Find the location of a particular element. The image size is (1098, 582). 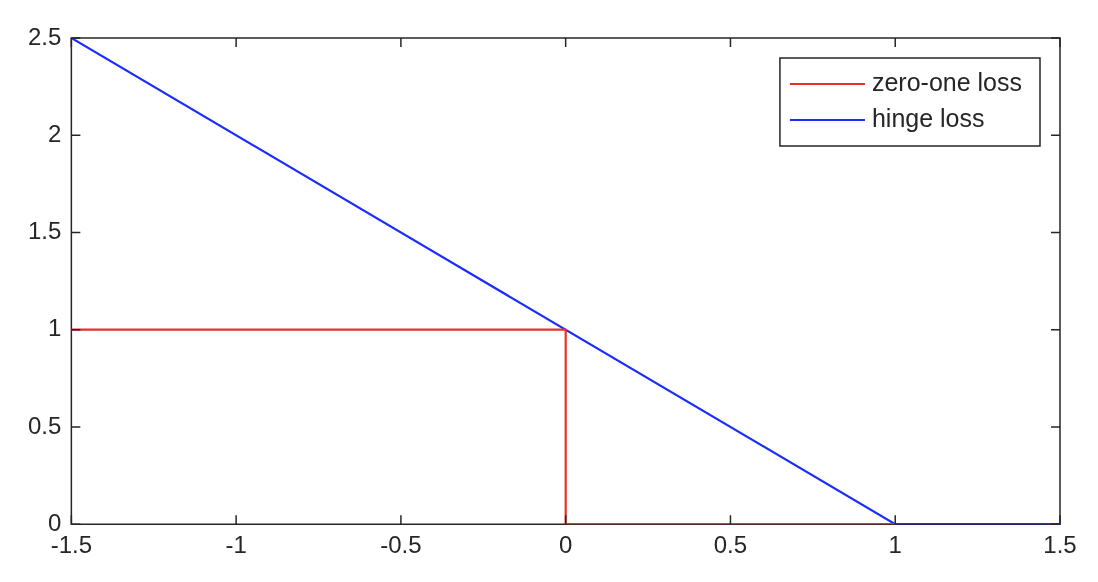

y-tick-label: 0.5 is located at coordinates (44, 425).